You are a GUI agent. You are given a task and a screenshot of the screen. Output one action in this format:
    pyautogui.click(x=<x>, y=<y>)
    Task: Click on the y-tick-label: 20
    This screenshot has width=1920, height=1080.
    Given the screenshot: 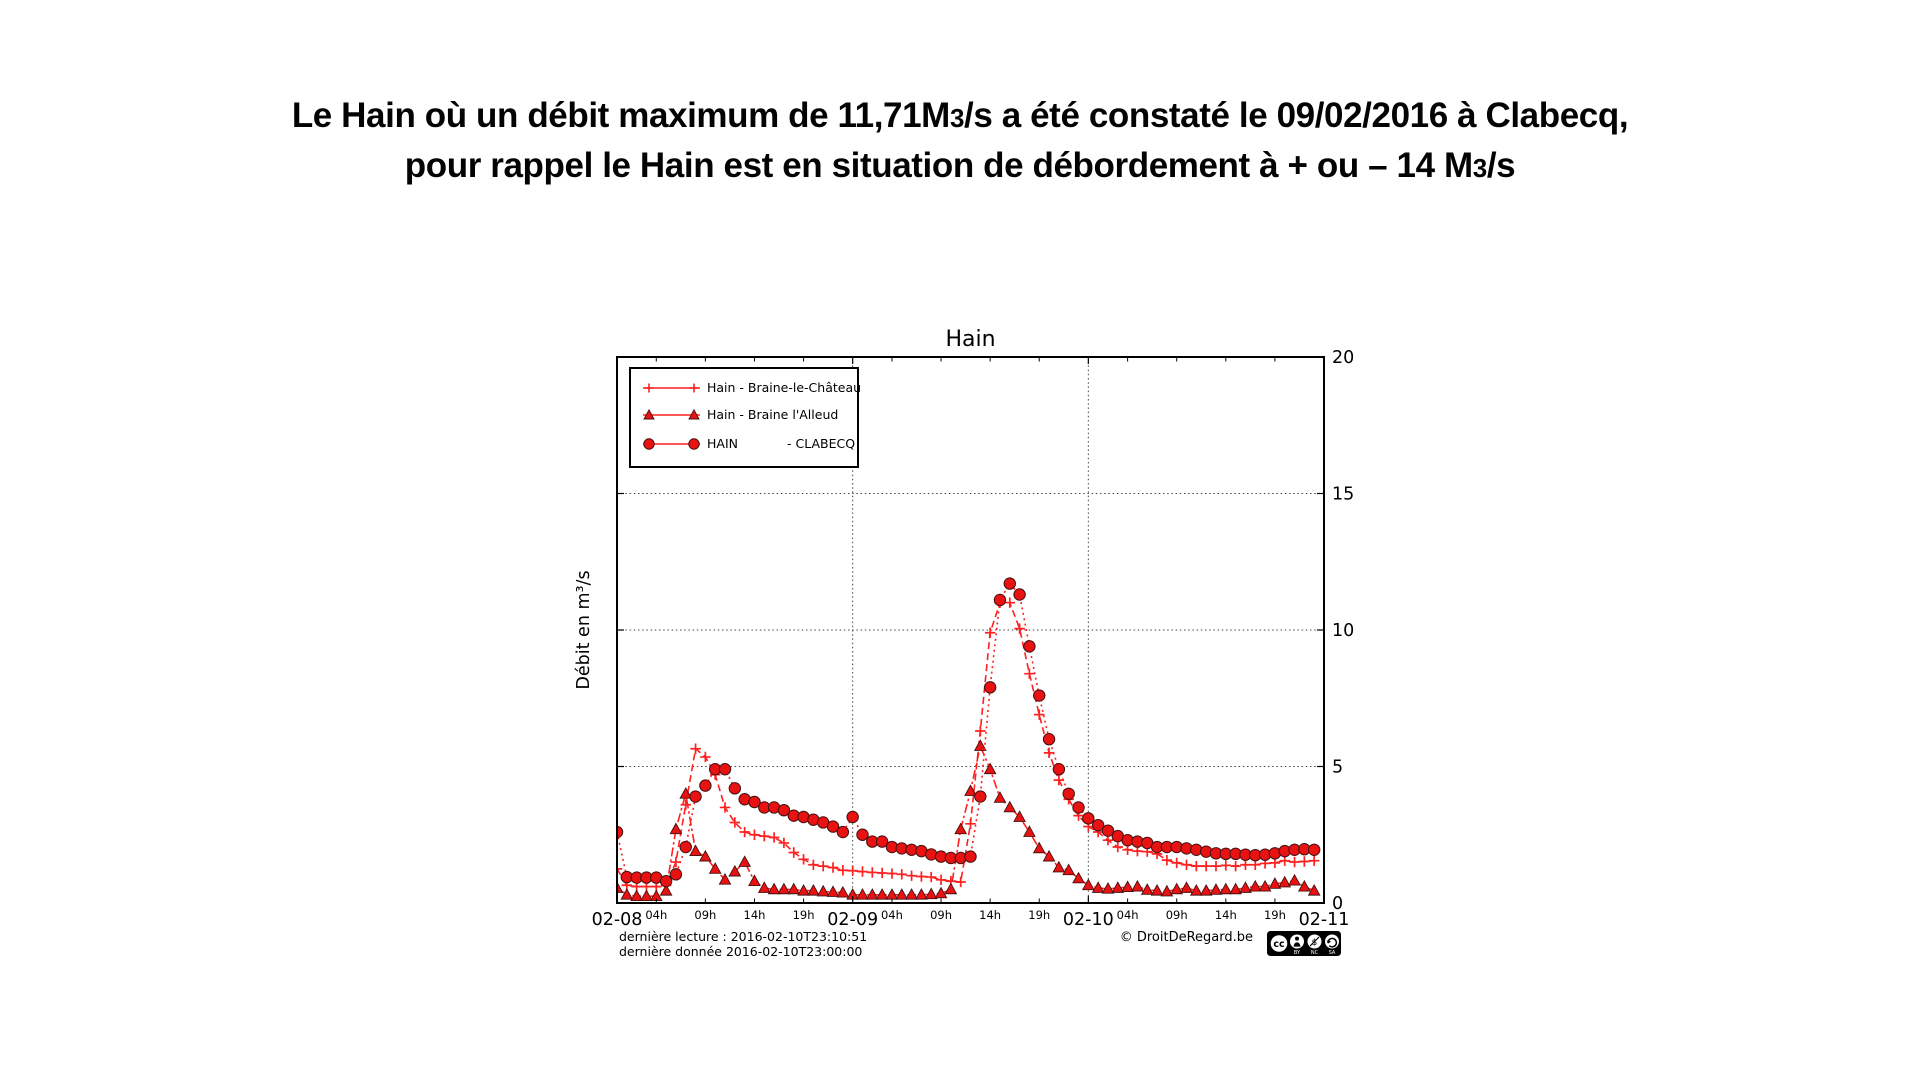 What is the action you would take?
    pyautogui.click(x=1343, y=358)
    